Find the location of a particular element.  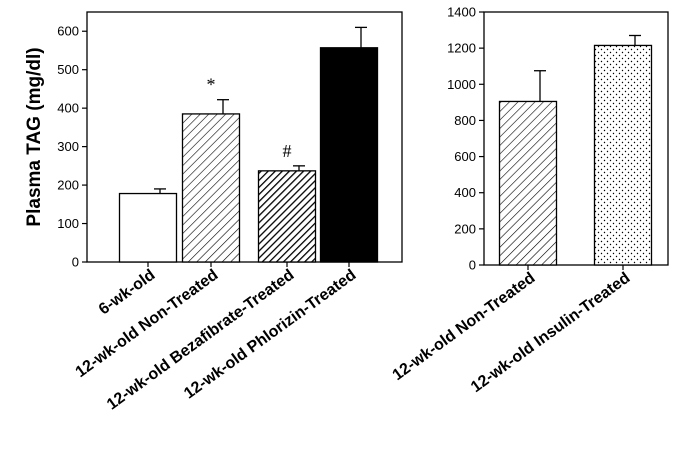

significance-marker: # is located at coordinates (287, 151).